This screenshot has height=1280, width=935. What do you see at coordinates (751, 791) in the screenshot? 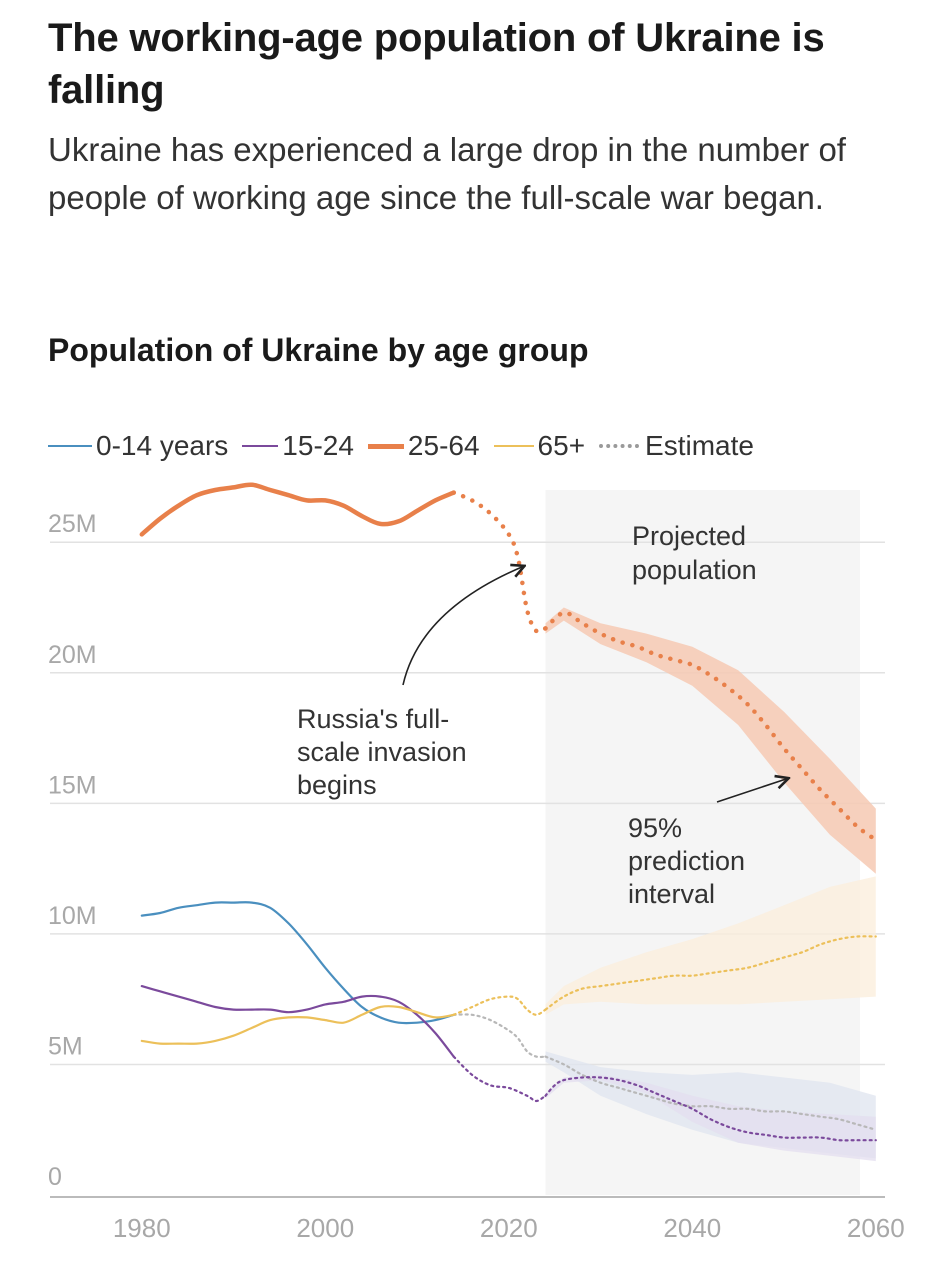
I see `annotation-arrow-interval` at bounding box center [751, 791].